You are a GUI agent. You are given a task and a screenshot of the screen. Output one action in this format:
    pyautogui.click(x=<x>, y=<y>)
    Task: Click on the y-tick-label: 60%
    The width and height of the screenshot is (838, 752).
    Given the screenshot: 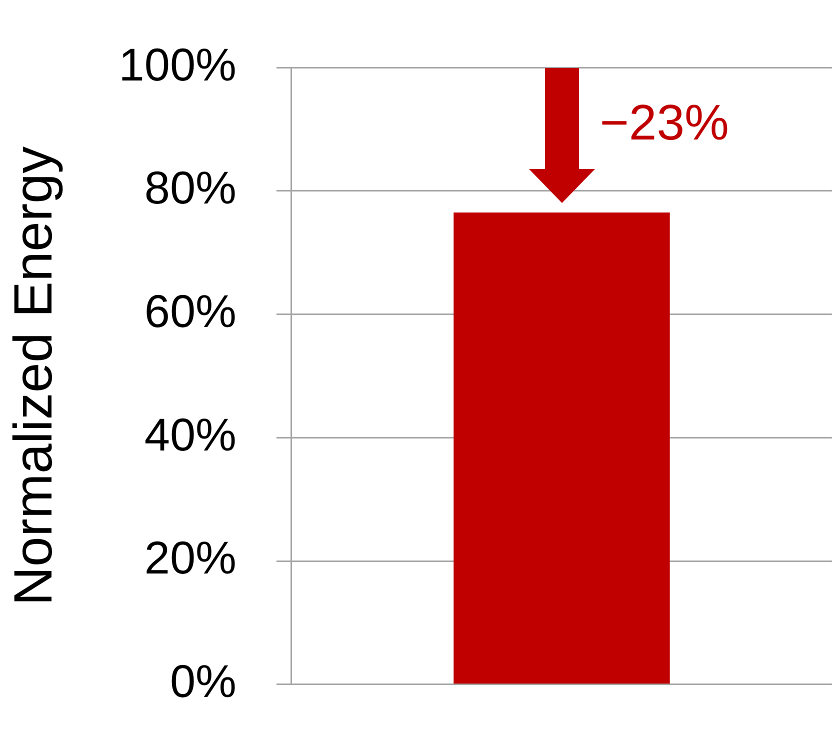 What is the action you would take?
    pyautogui.click(x=190, y=311)
    